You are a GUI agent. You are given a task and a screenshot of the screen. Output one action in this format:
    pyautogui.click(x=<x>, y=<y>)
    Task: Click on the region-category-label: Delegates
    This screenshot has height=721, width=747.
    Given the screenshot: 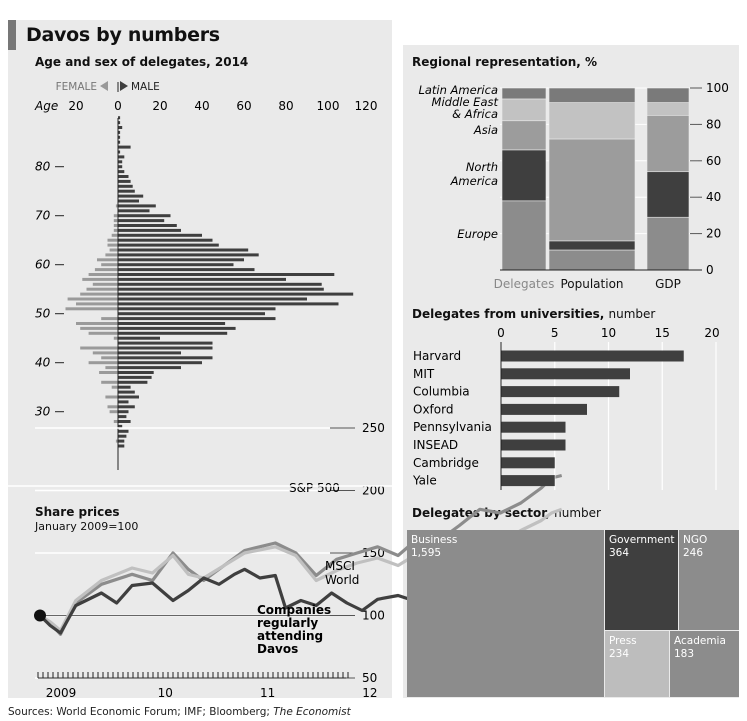 What is the action you would take?
    pyautogui.click(x=524, y=284)
    